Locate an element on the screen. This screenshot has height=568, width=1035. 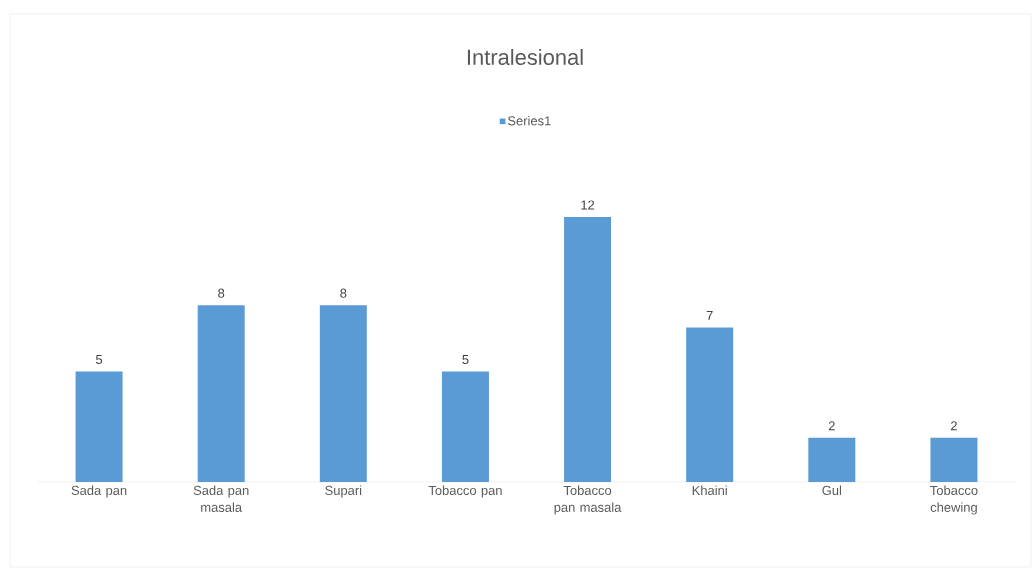
x-tick-label: Tobacco pan masala is located at coordinates (588, 500).